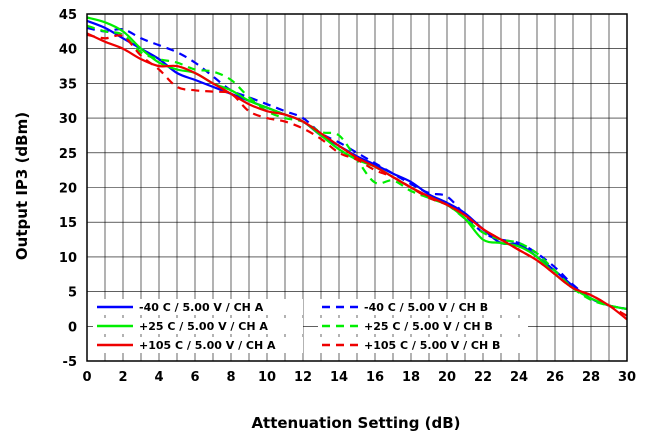 This screenshot has width=654, height=436. I want to click on y-tick-label: 40, so click(68, 50).